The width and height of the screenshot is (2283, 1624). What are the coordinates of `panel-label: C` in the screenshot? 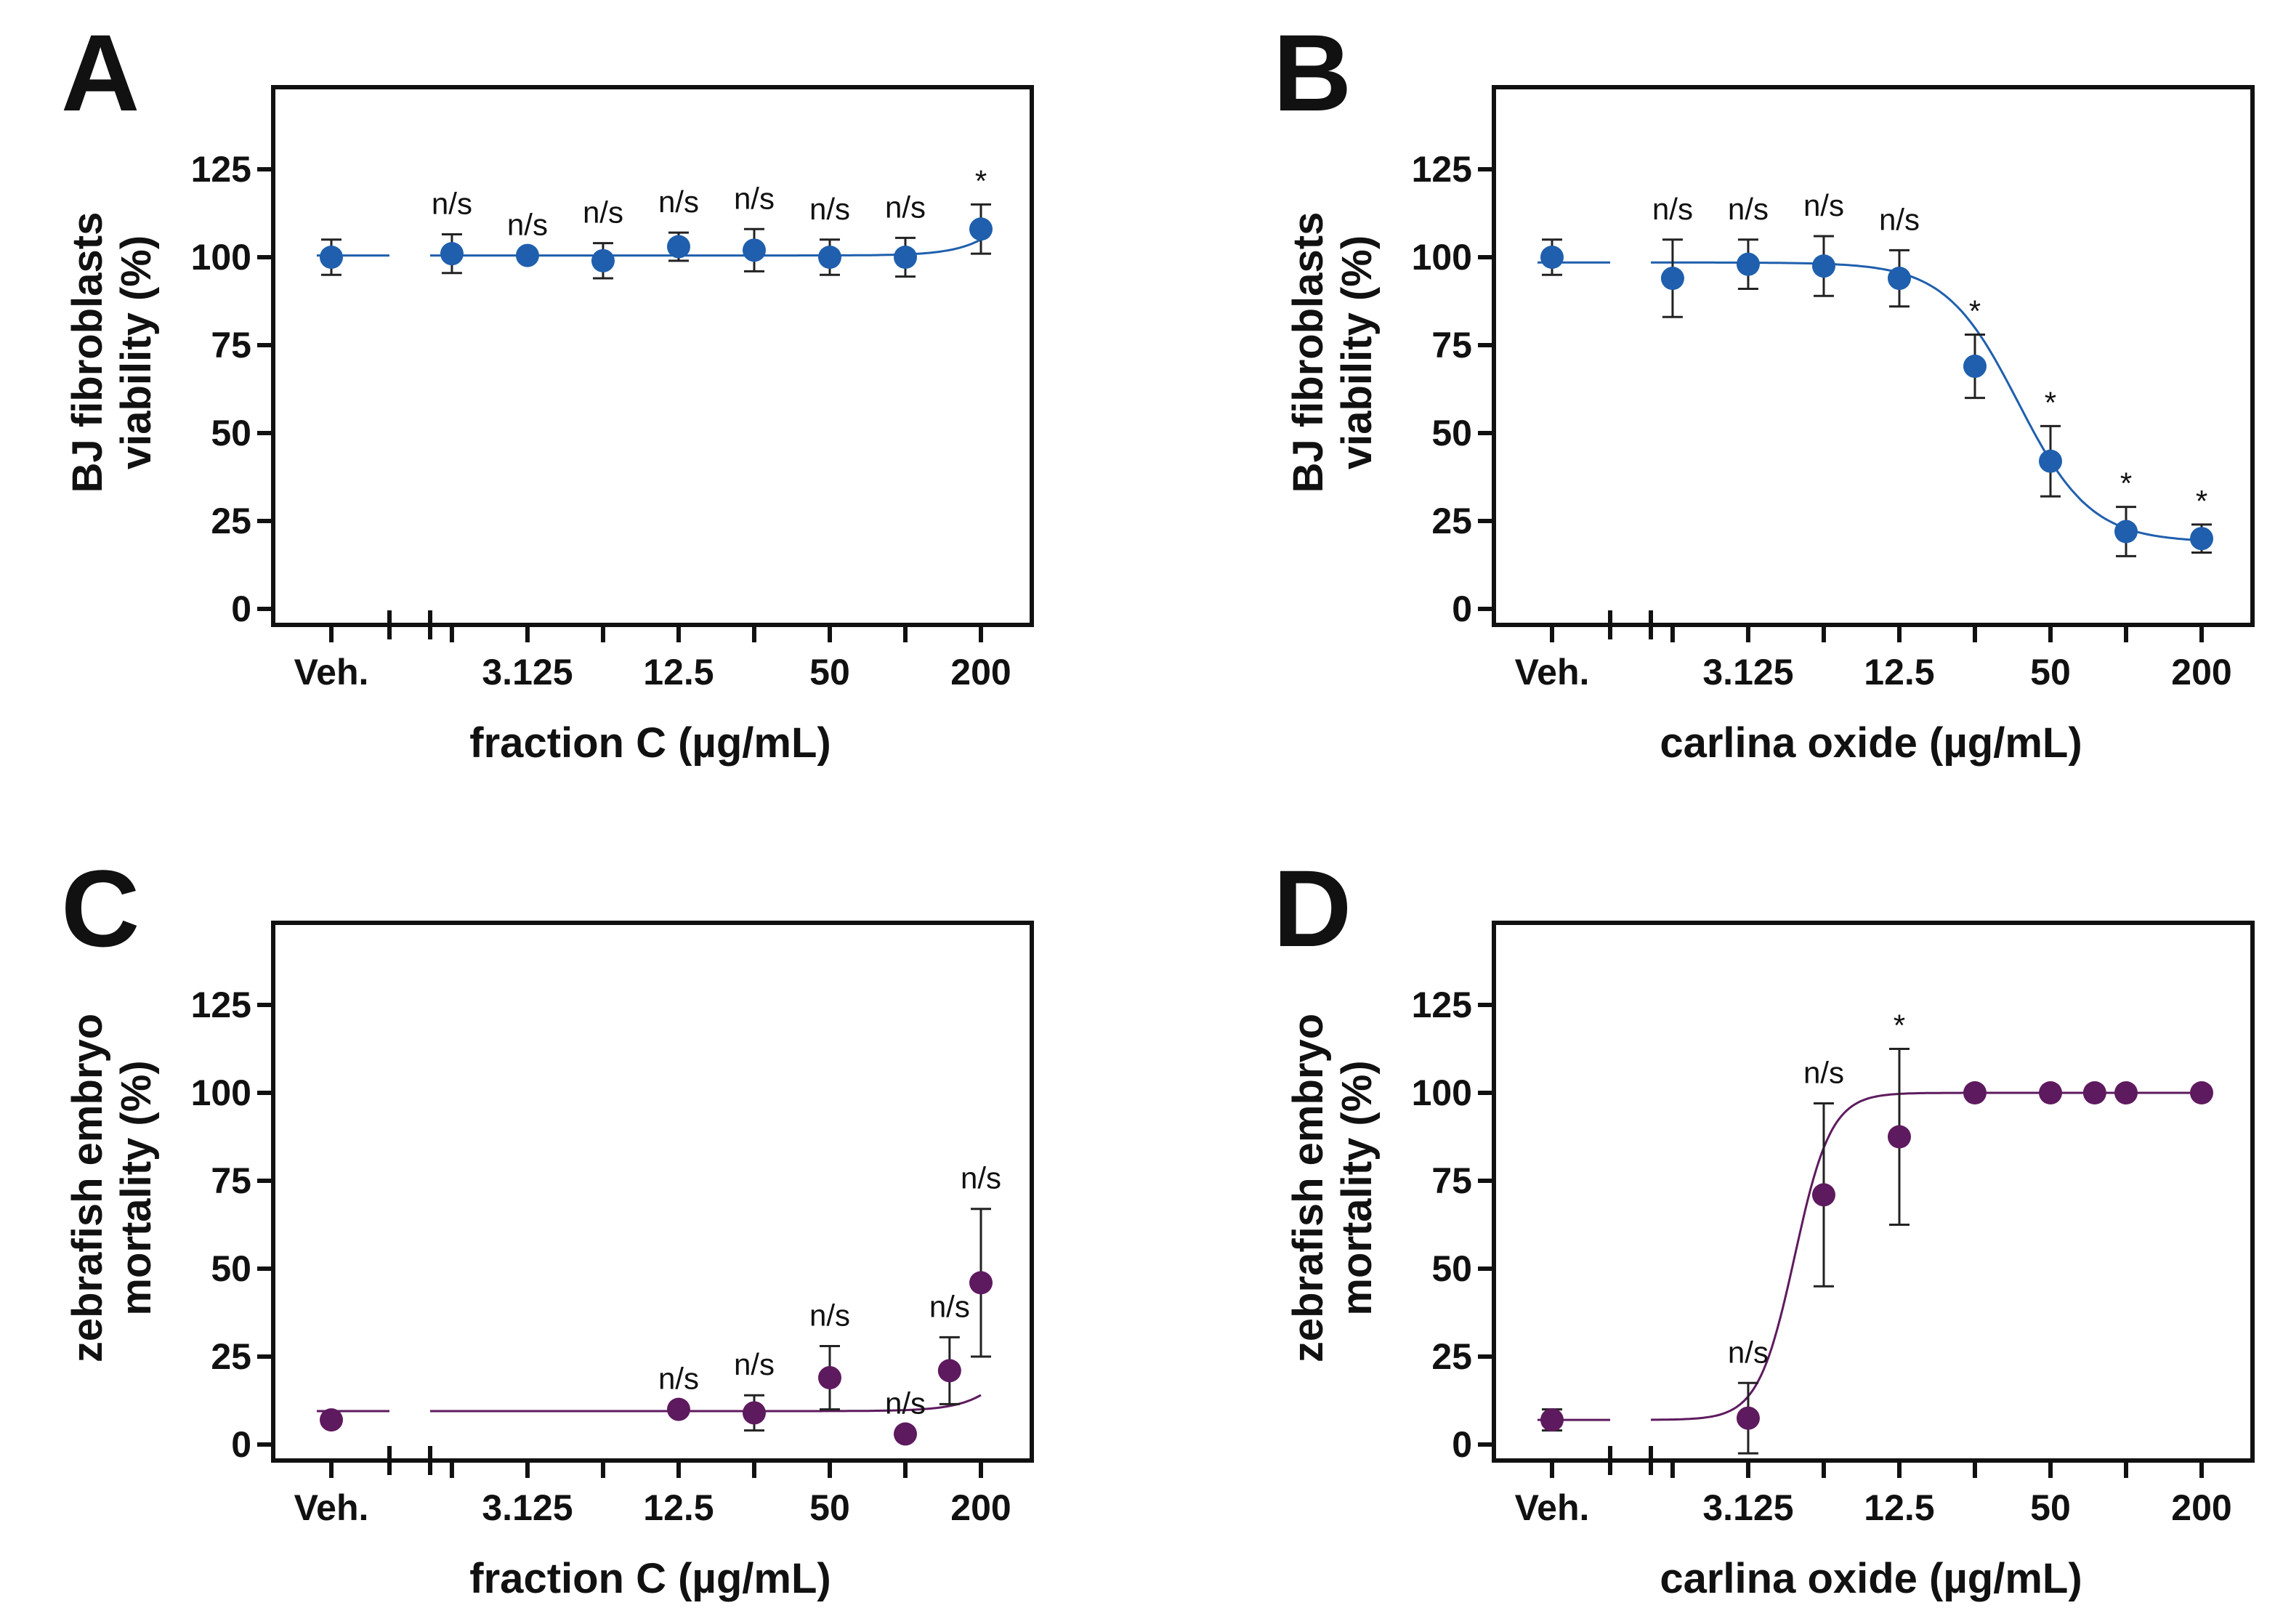 It's located at (100, 908).